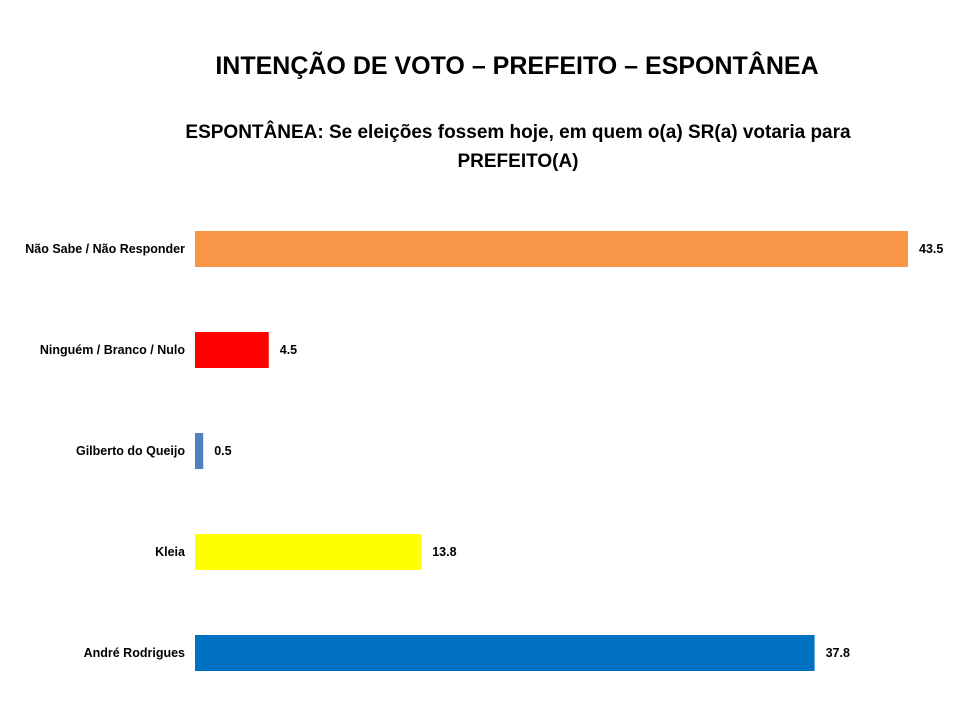 The height and width of the screenshot is (725, 971). I want to click on category-label-3: Kleia, so click(170, 552).